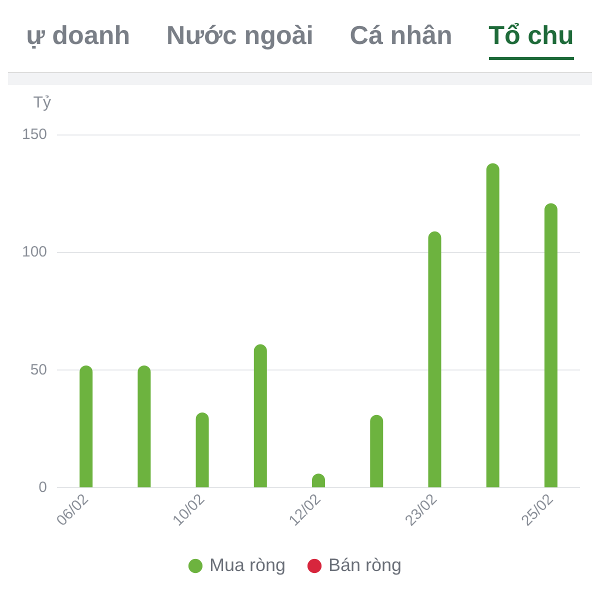 The width and height of the screenshot is (600, 600). I want to click on text: Cá nhân, so click(401, 36).